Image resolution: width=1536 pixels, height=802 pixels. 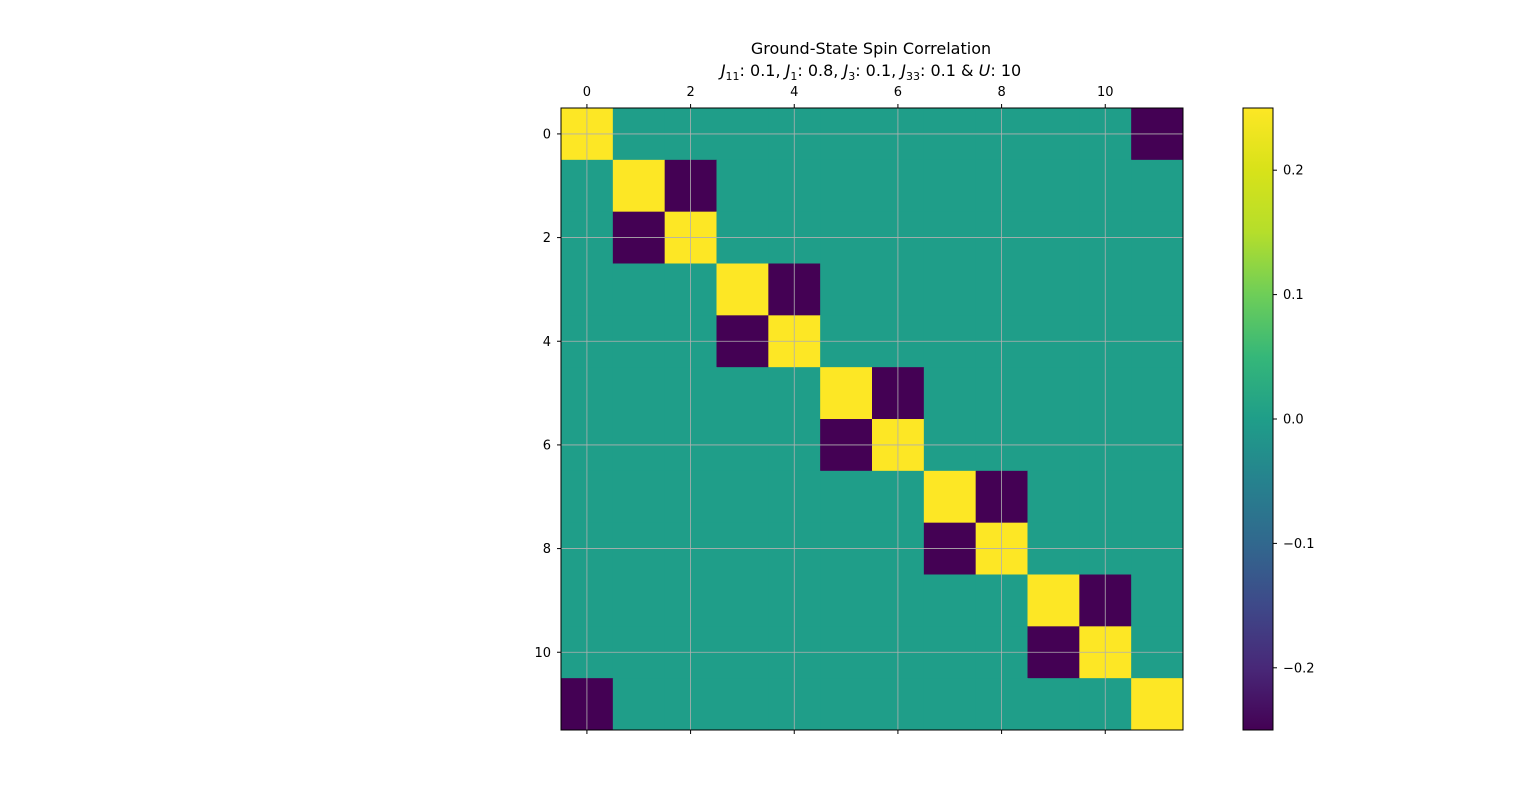 What do you see at coordinates (547, 445) in the screenshot?
I see `y-tick-label: 6` at bounding box center [547, 445].